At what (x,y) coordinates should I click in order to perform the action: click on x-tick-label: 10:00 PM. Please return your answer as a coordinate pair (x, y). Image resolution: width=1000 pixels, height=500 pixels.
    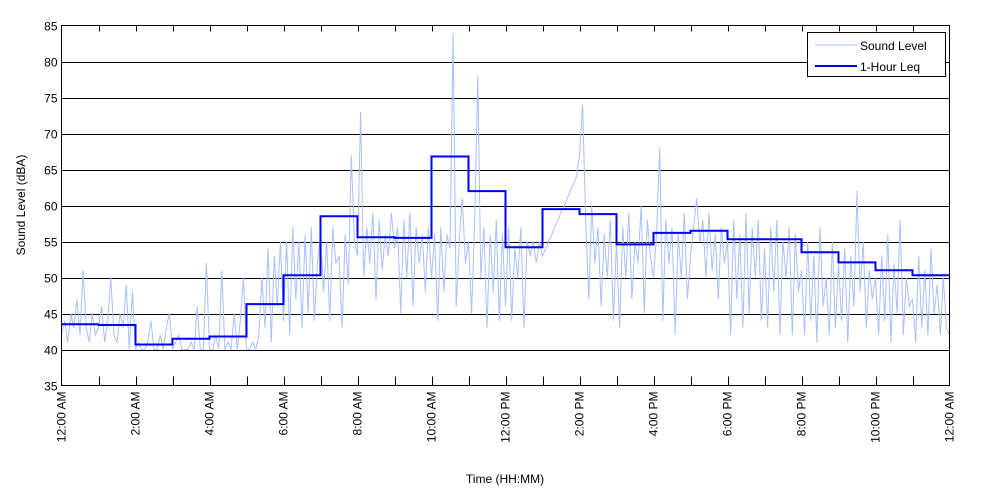
    Looking at the image, I should click on (876, 417).